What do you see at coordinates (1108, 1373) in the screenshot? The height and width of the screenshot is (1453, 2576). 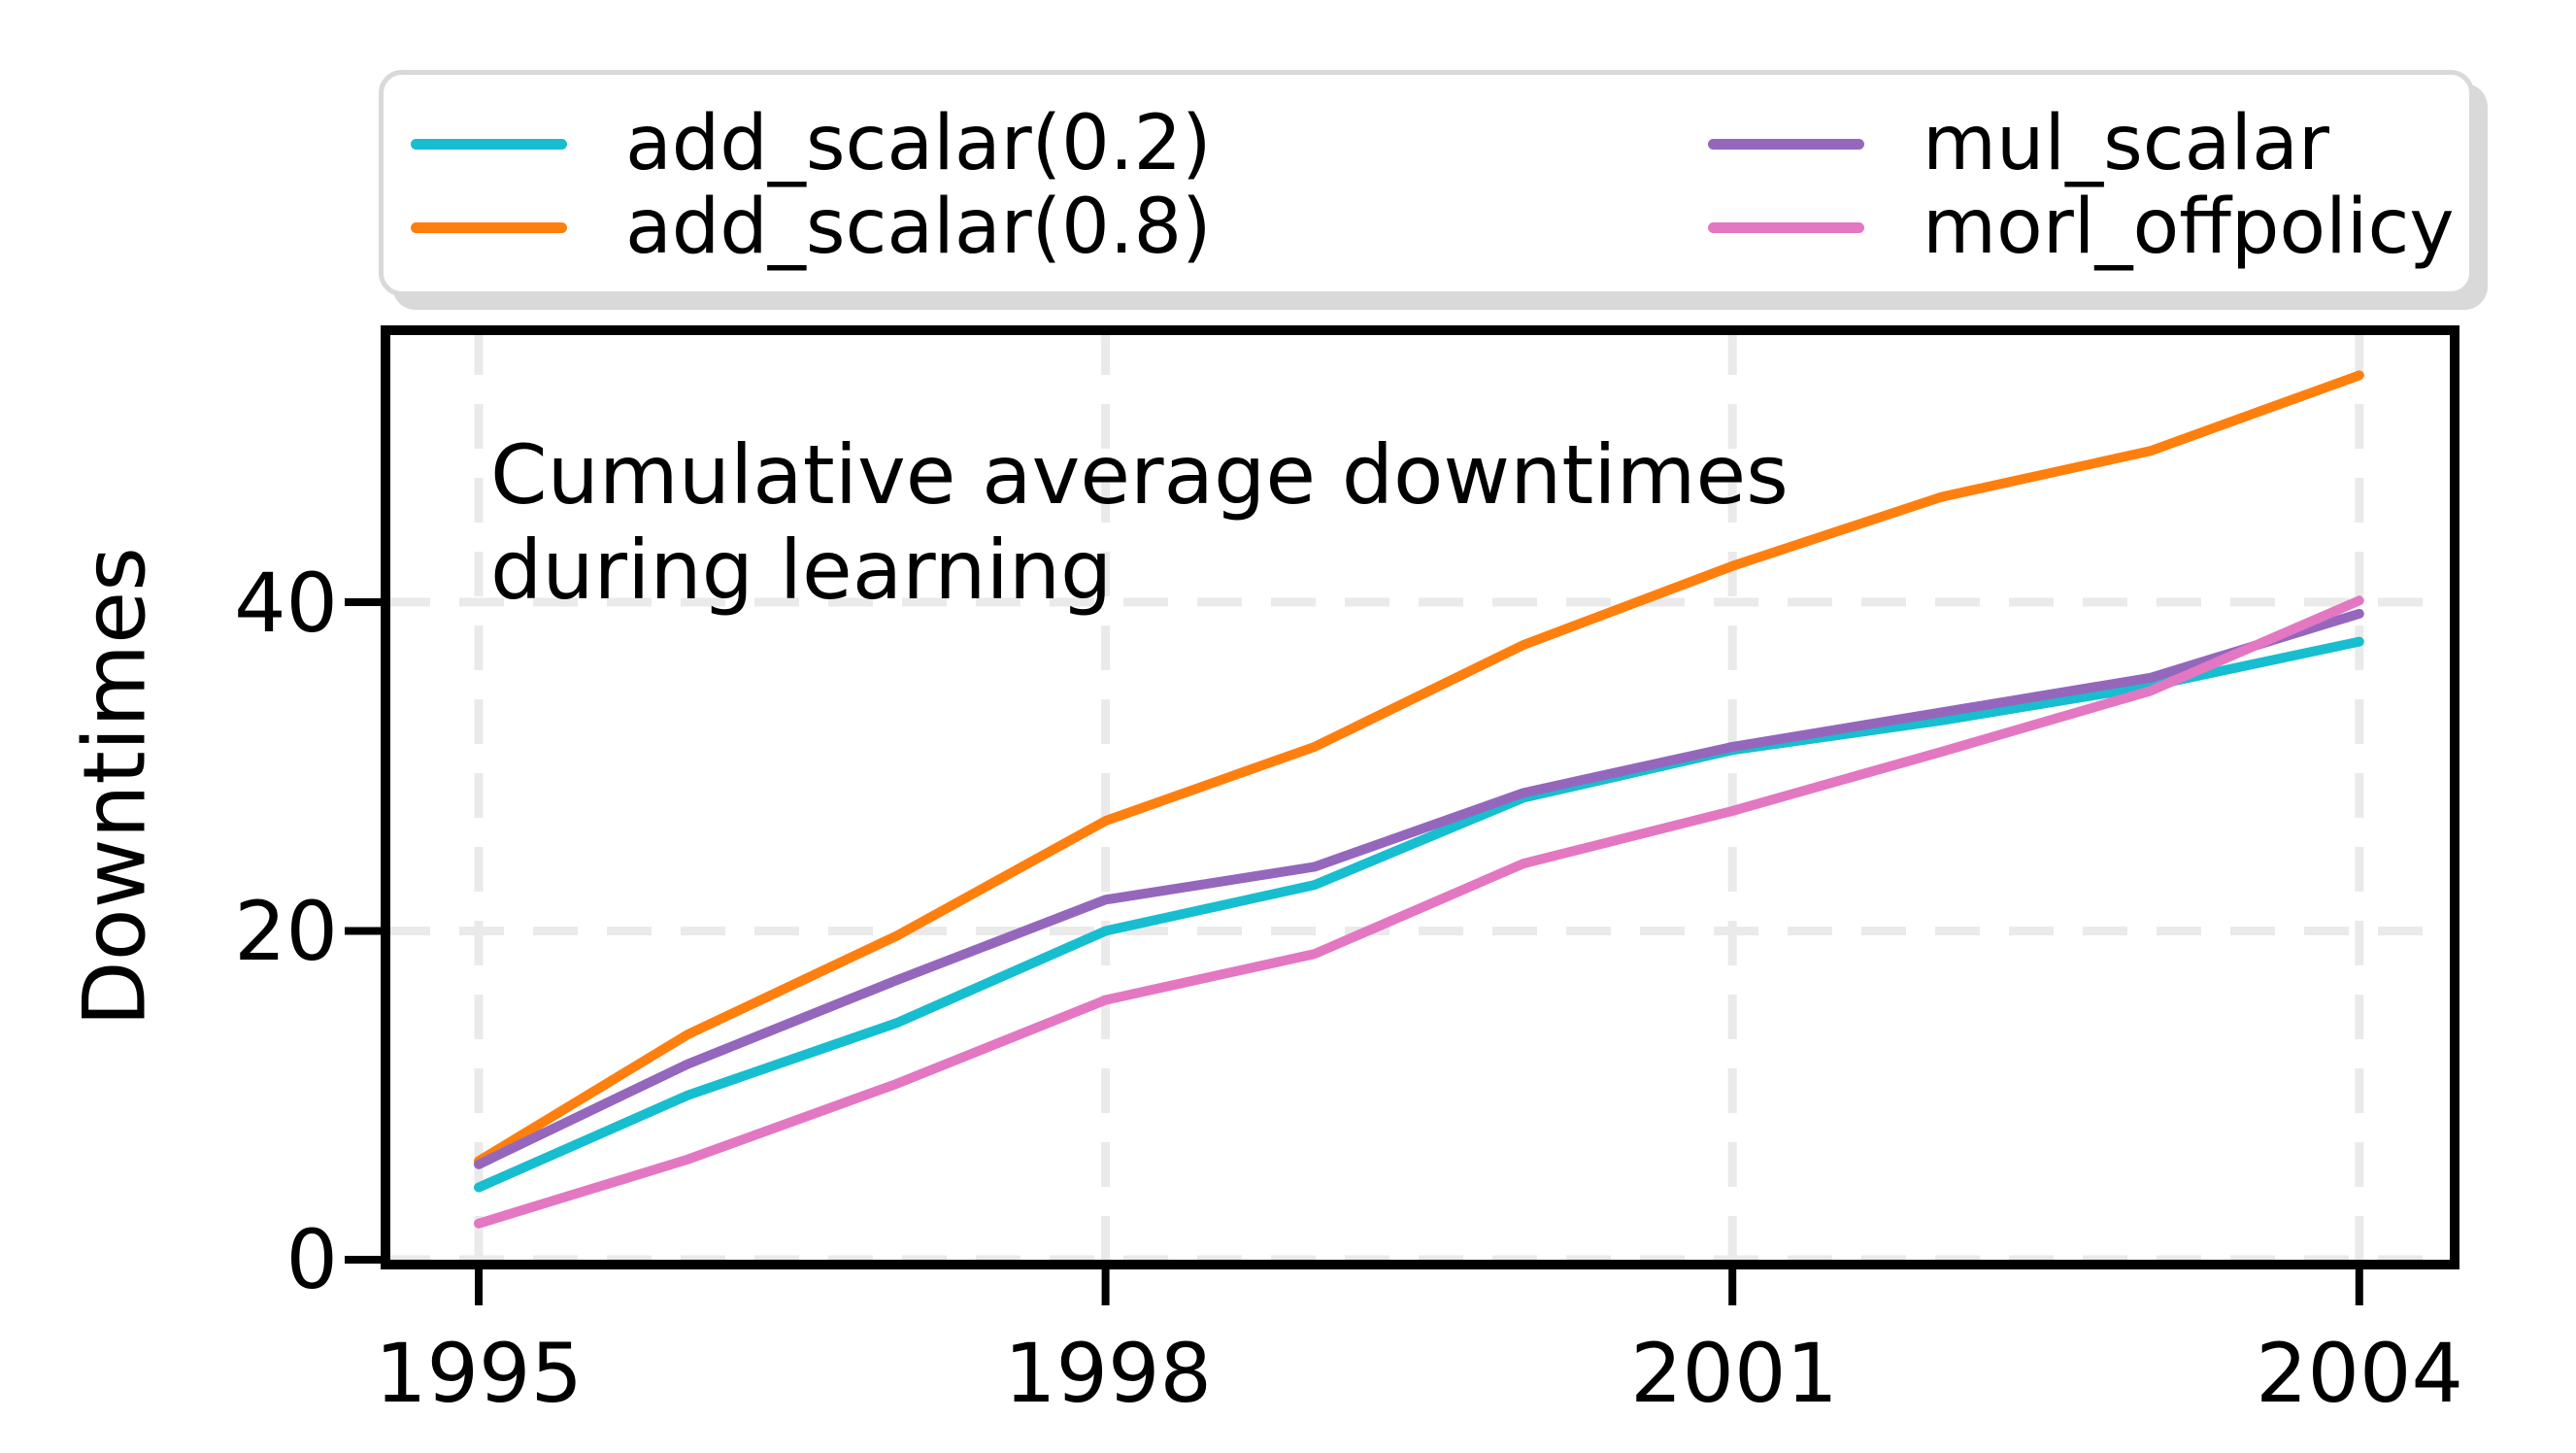 I see `x-tick-label-1998: 1998` at bounding box center [1108, 1373].